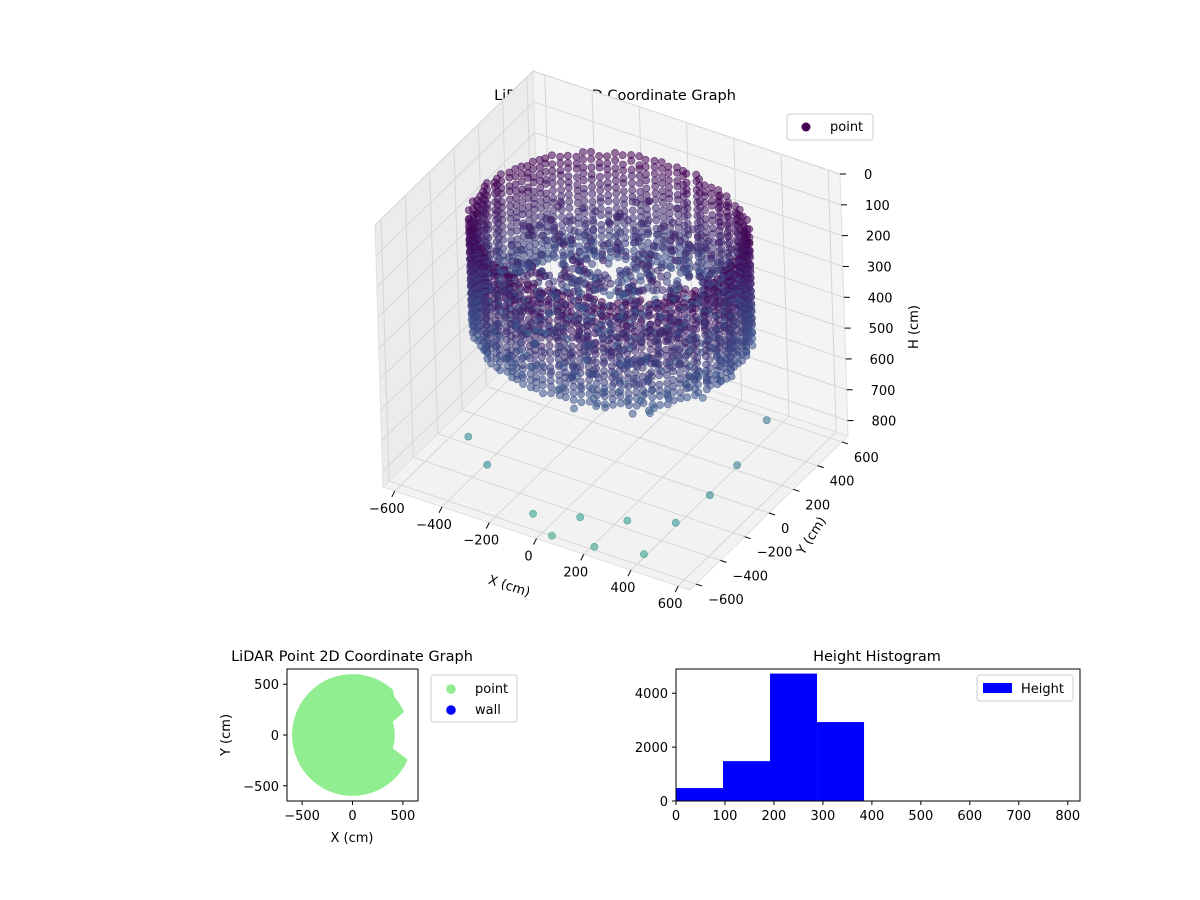  Describe the element at coordinates (488, 710) in the screenshot. I see `chart-2d-legend-wall-label: wall` at that location.